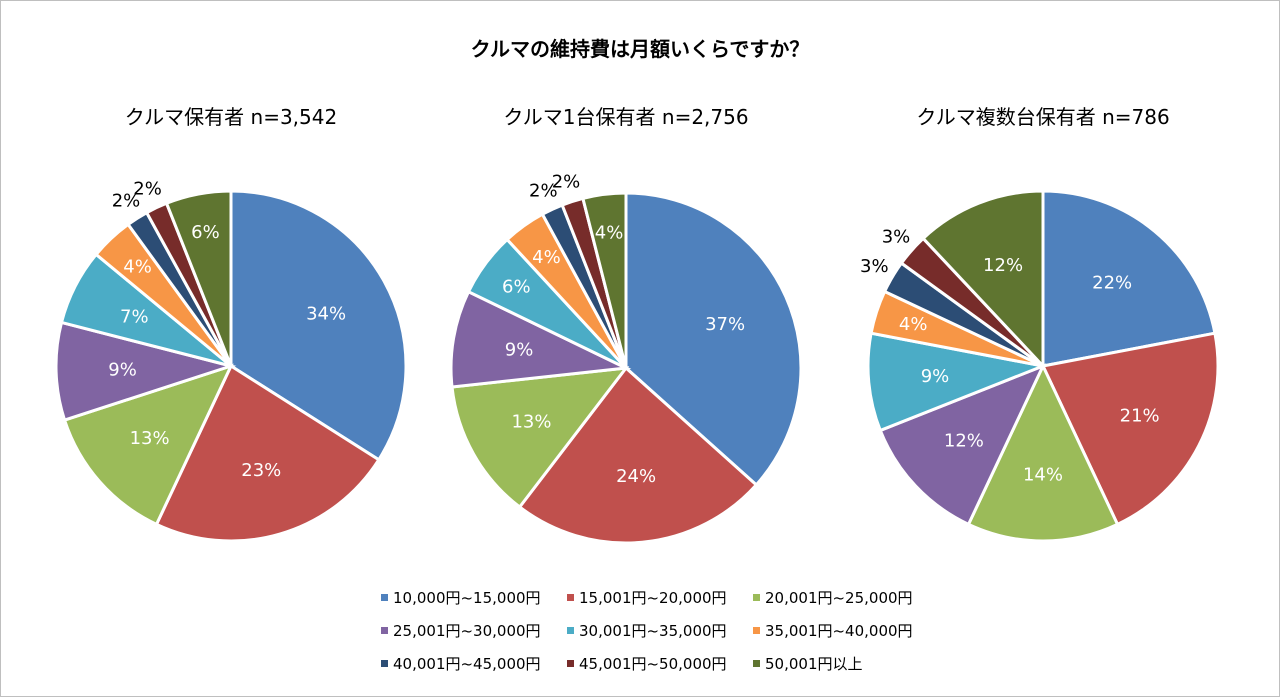 Image resolution: width=1280 pixels, height=697 pixels. I want to click on data-label: 22%, so click(1112, 282).